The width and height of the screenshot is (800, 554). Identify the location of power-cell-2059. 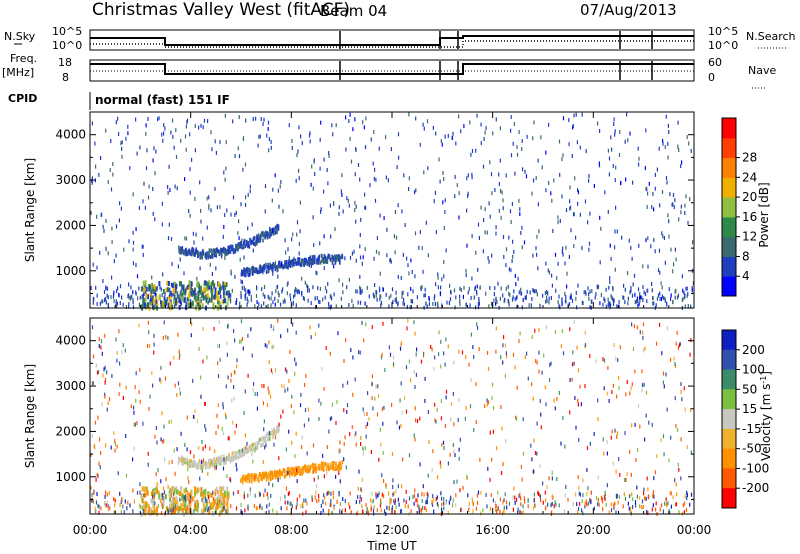
(136, 292).